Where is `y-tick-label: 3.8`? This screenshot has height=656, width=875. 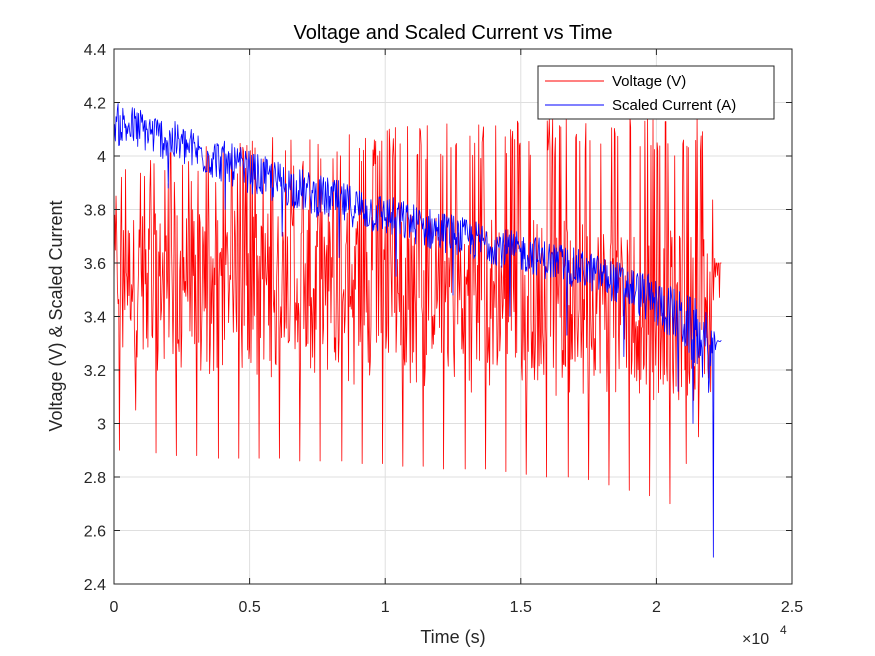 y-tick-label: 3.8 is located at coordinates (95, 211).